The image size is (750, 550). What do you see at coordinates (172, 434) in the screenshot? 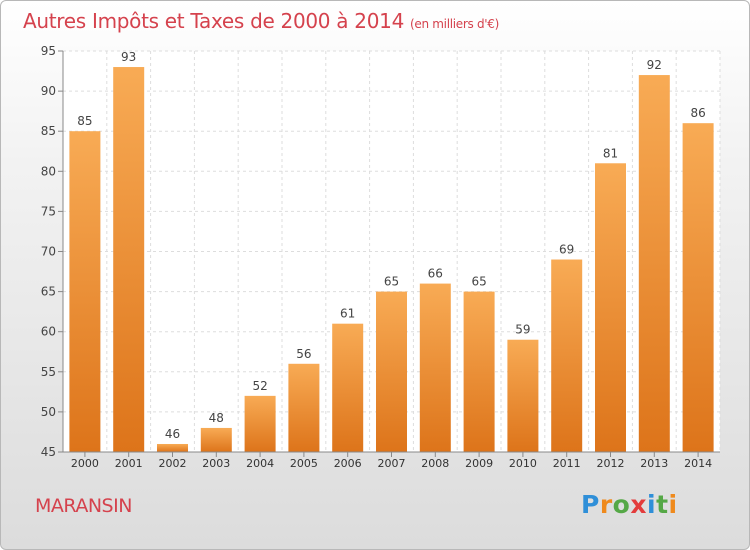
I see `data-label-2002: 46` at bounding box center [172, 434].